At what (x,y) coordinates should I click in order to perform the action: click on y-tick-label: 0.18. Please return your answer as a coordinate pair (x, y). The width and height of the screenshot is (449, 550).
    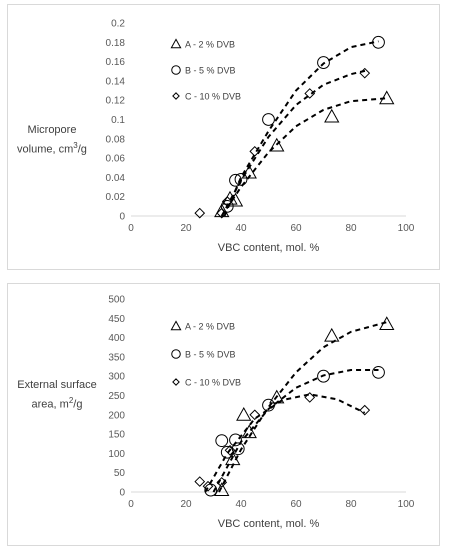
    Looking at the image, I should click on (116, 43).